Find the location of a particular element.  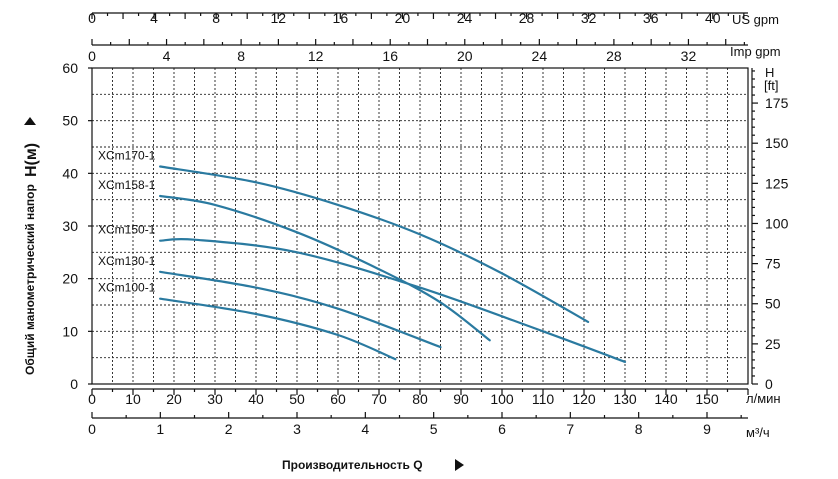

lmin-tick-label: 70 is located at coordinates (379, 399).